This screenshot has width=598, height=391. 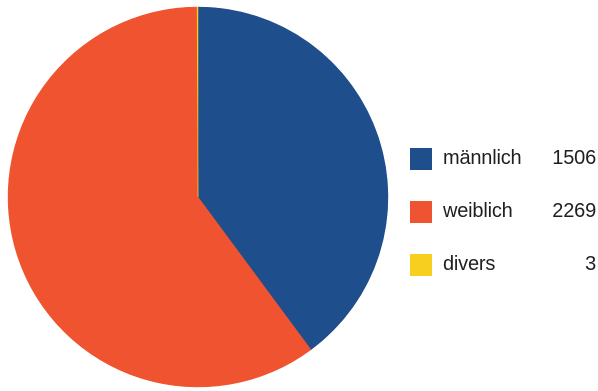 What do you see at coordinates (421, 264) in the screenshot?
I see `legend-swatch-divers` at bounding box center [421, 264].